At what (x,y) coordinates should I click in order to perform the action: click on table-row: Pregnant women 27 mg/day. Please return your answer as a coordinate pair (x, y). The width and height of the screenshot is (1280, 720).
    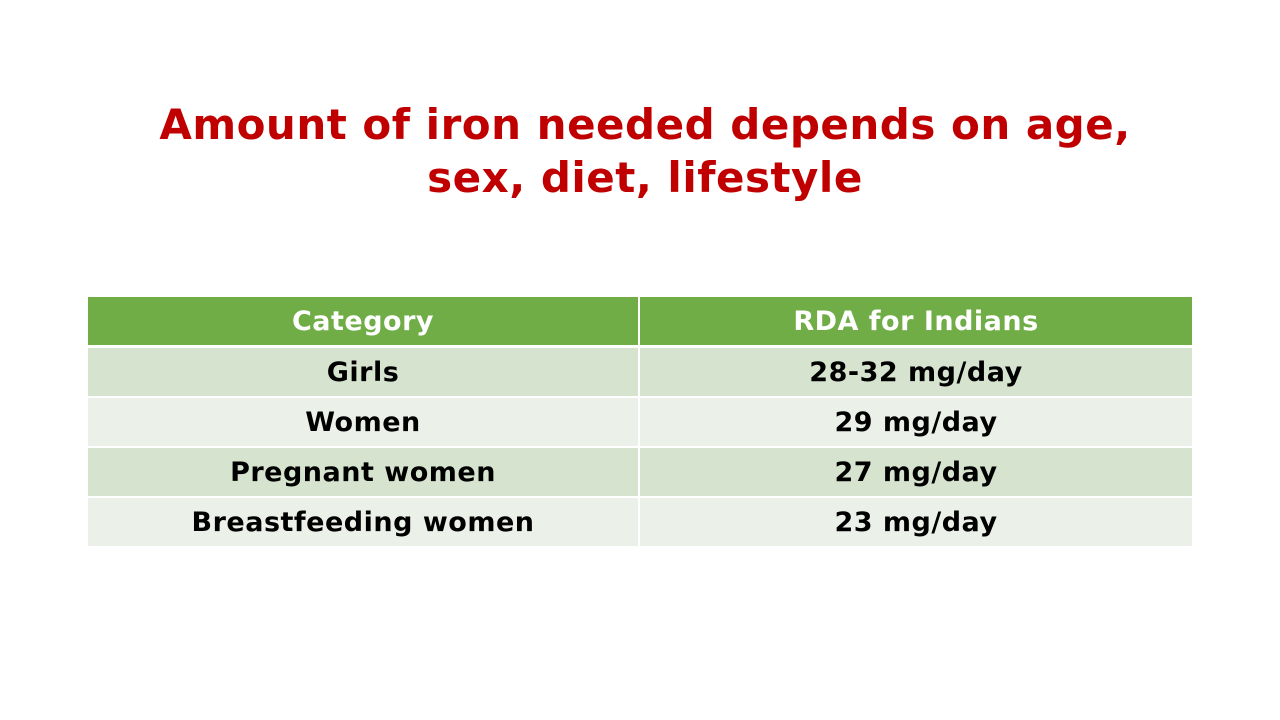
    Looking at the image, I should click on (640, 472).